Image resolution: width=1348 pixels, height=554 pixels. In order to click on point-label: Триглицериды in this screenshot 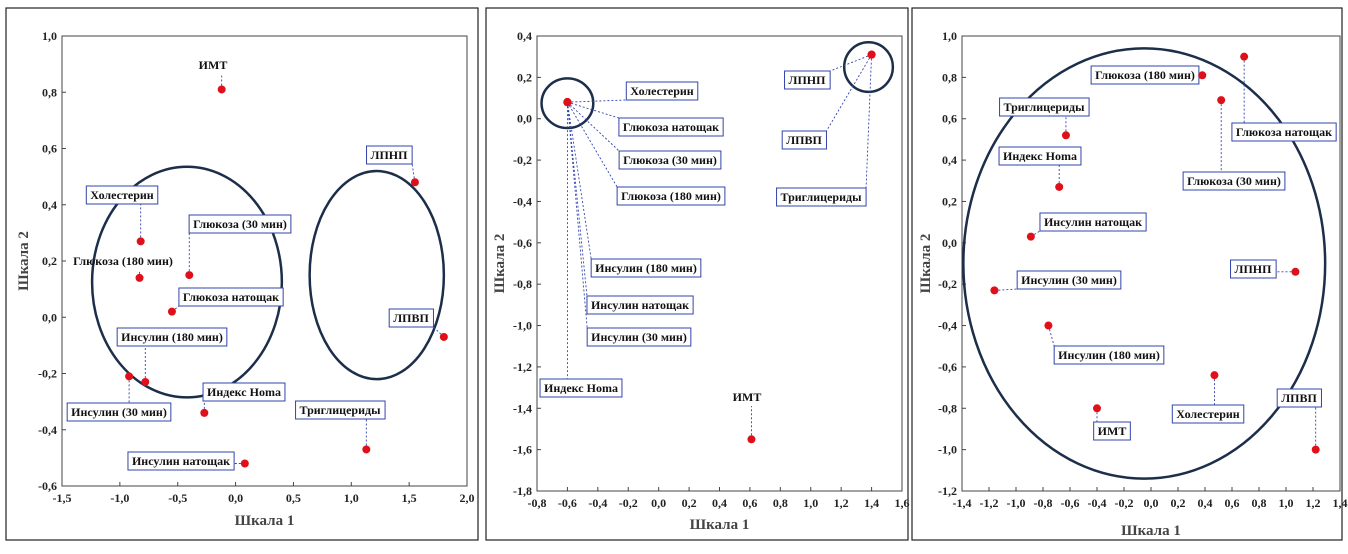, I will do `click(341, 410)`.